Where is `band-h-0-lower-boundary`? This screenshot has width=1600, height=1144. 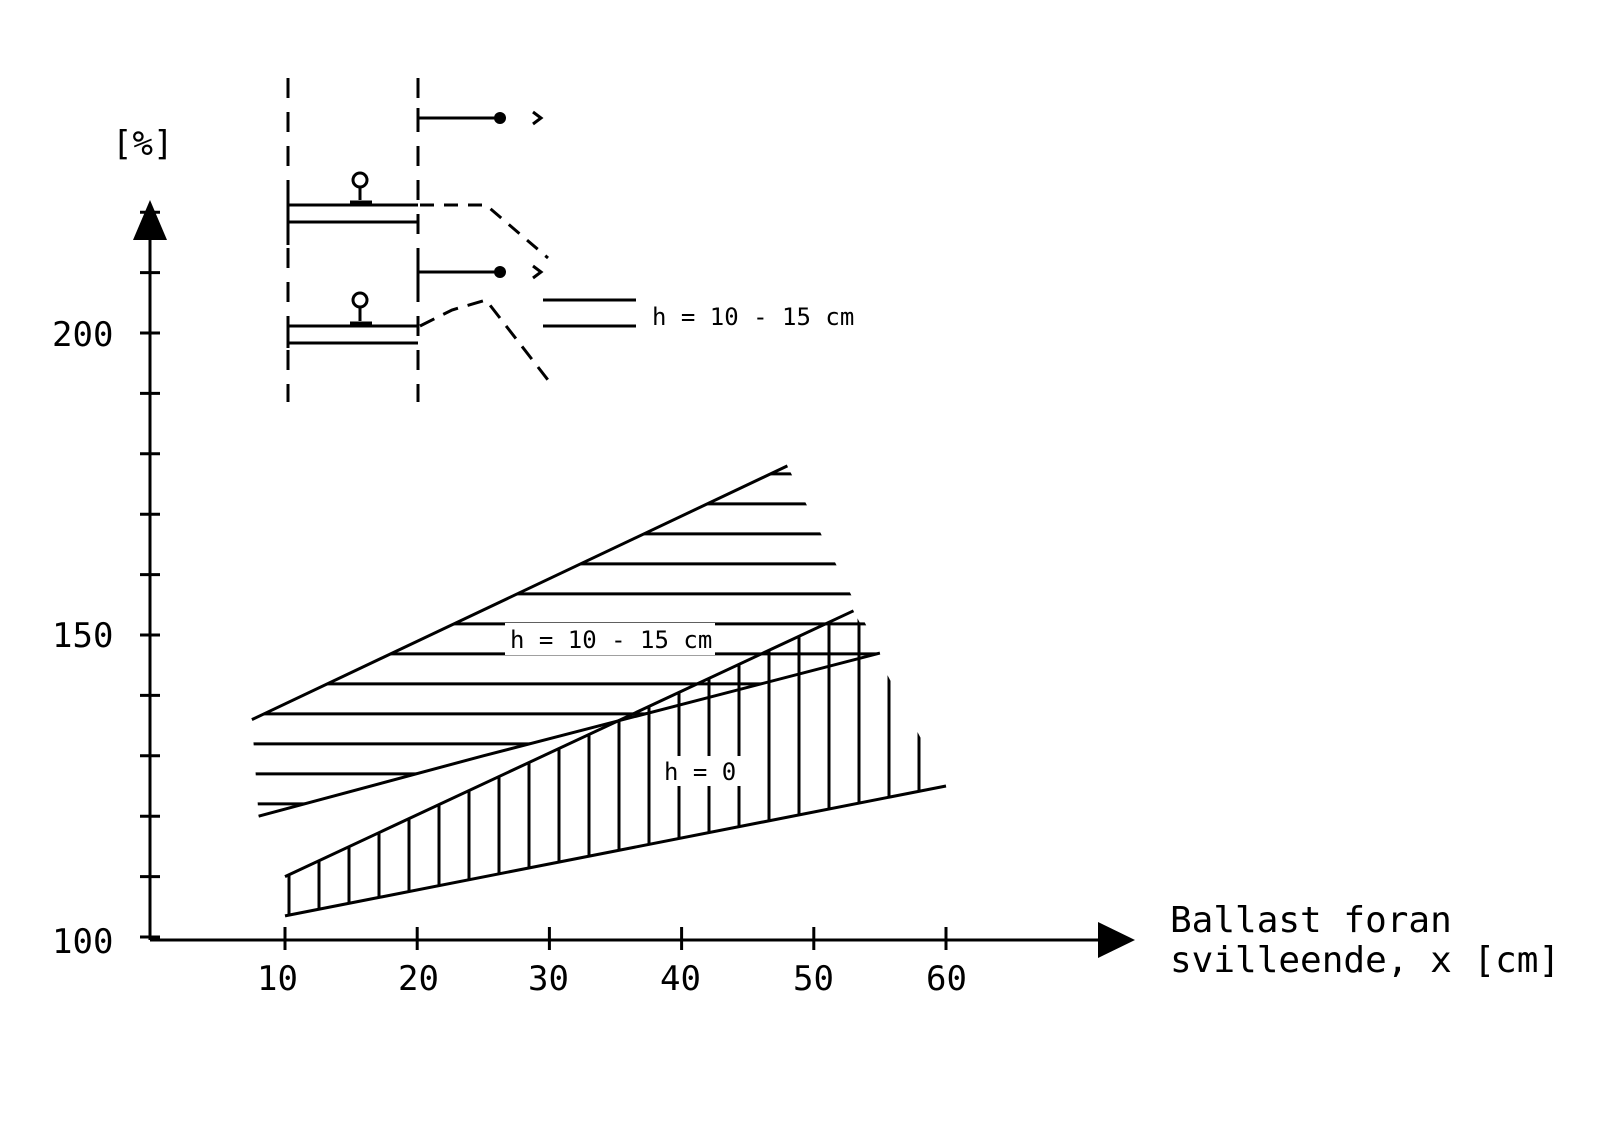 band-h-0-lower-boundary is located at coordinates (615, 851).